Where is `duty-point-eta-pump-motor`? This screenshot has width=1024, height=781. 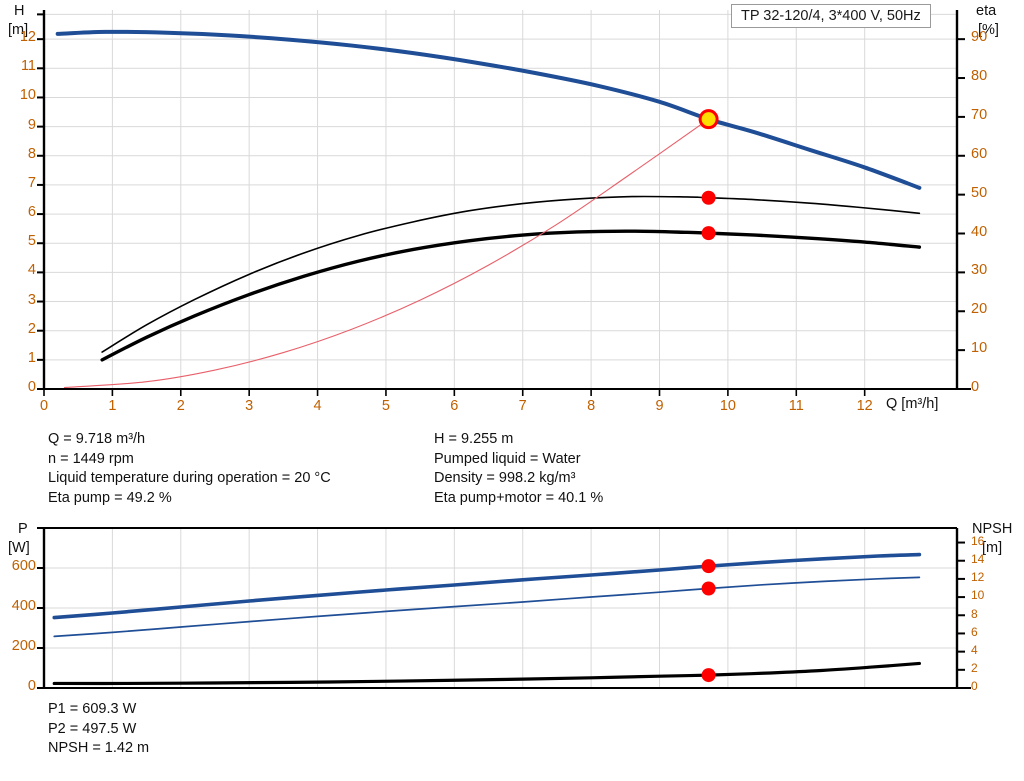
duty-point-eta-pump-motor is located at coordinates (708, 233).